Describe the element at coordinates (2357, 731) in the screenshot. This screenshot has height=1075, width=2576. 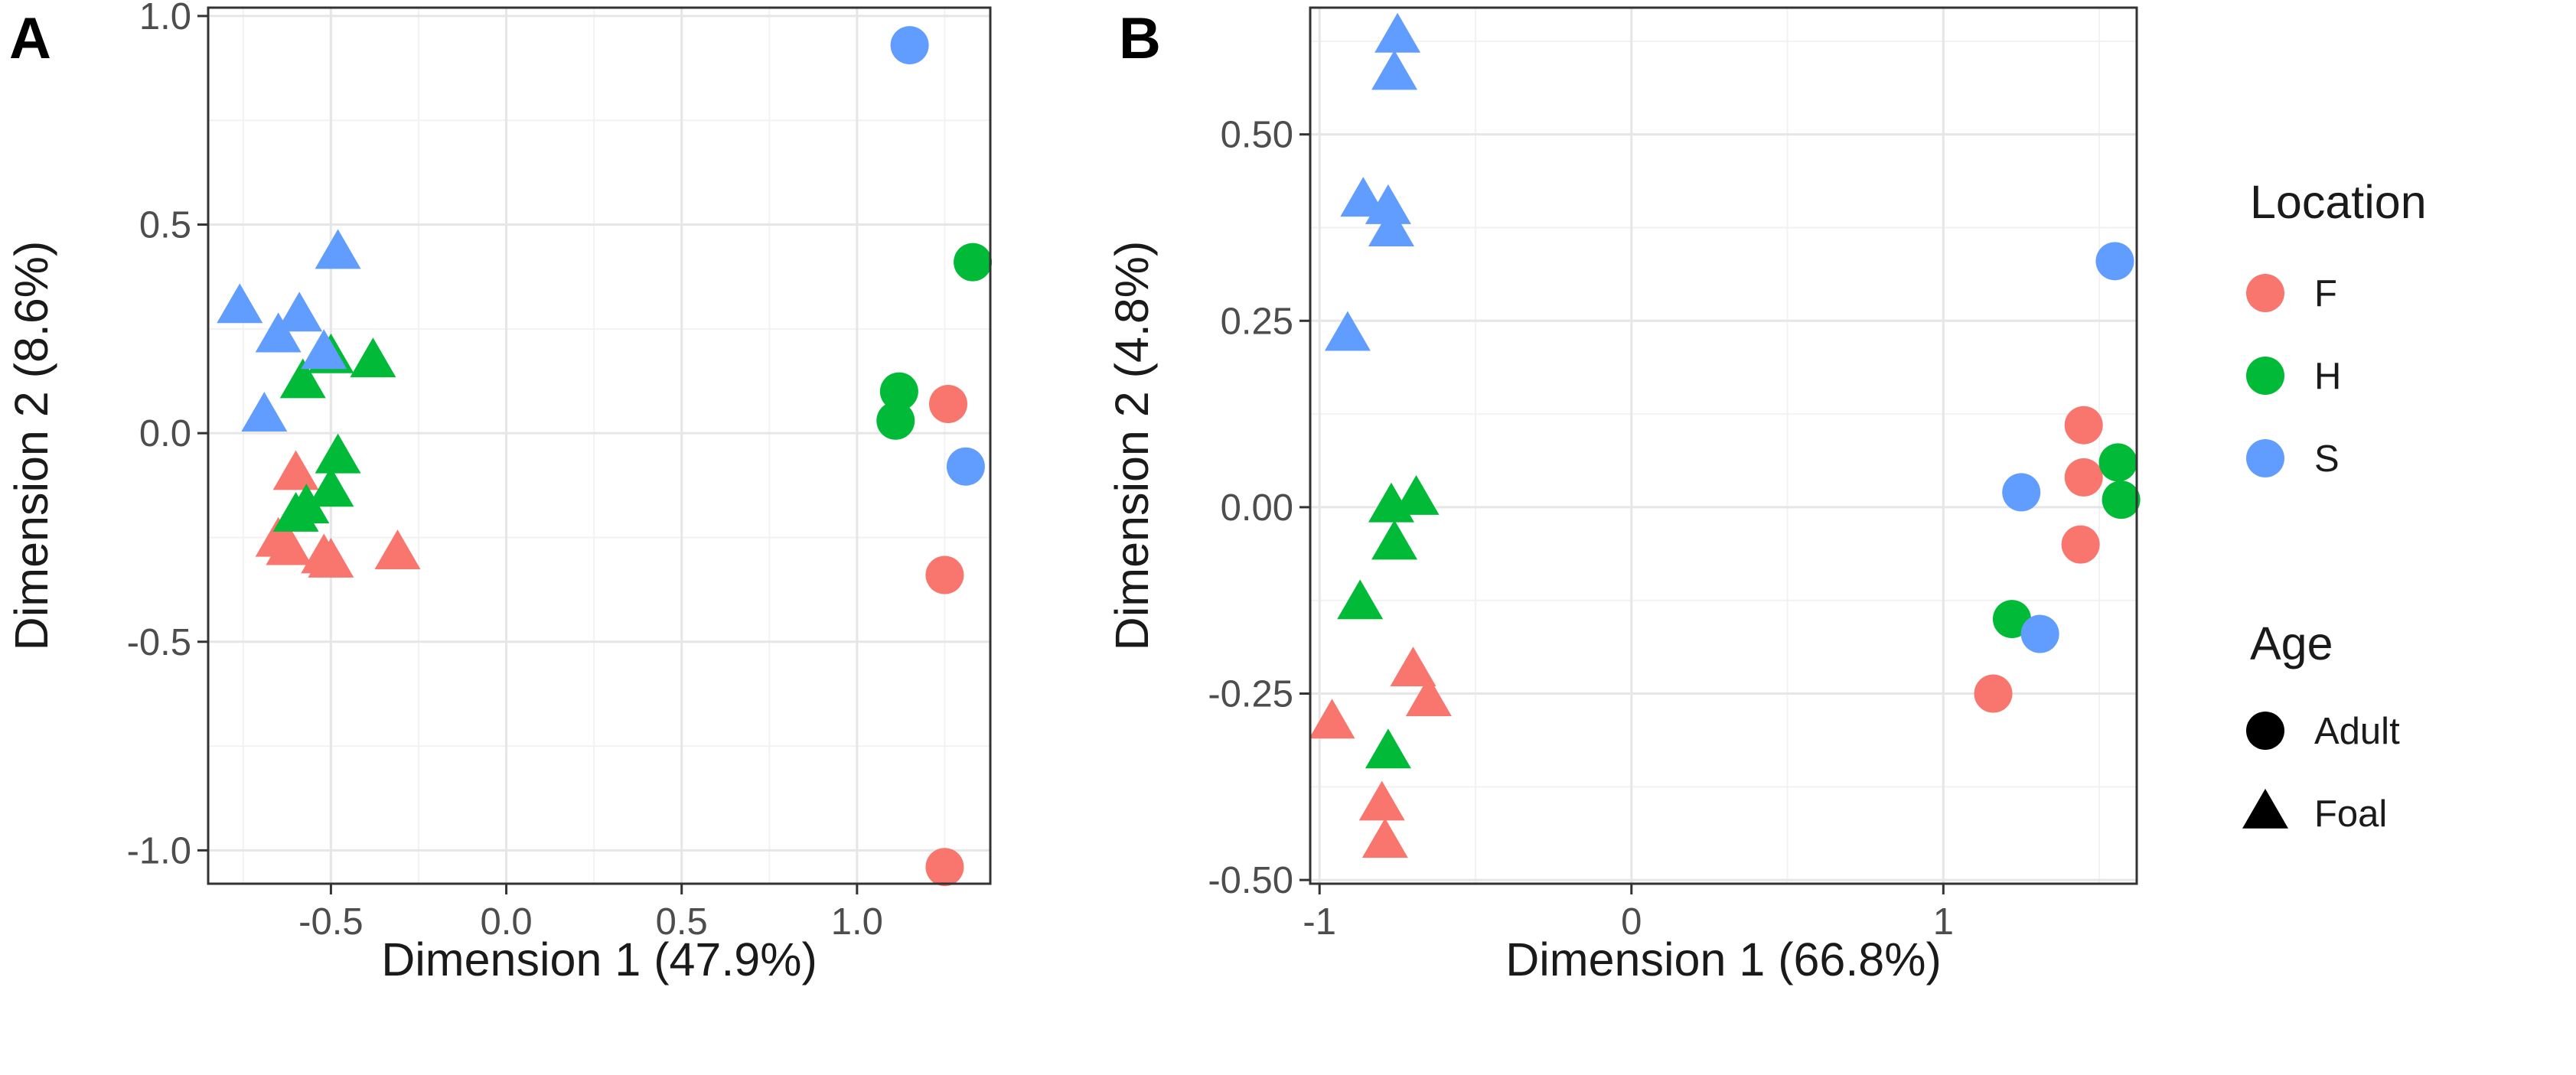
I see `legend-age-label-adult: Adult` at that location.